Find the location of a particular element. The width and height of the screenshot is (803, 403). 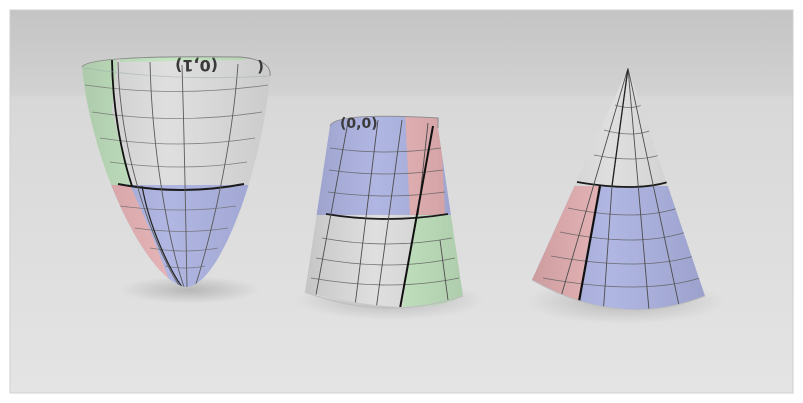

truncated-cone-label: (0,0) is located at coordinates (359, 124).